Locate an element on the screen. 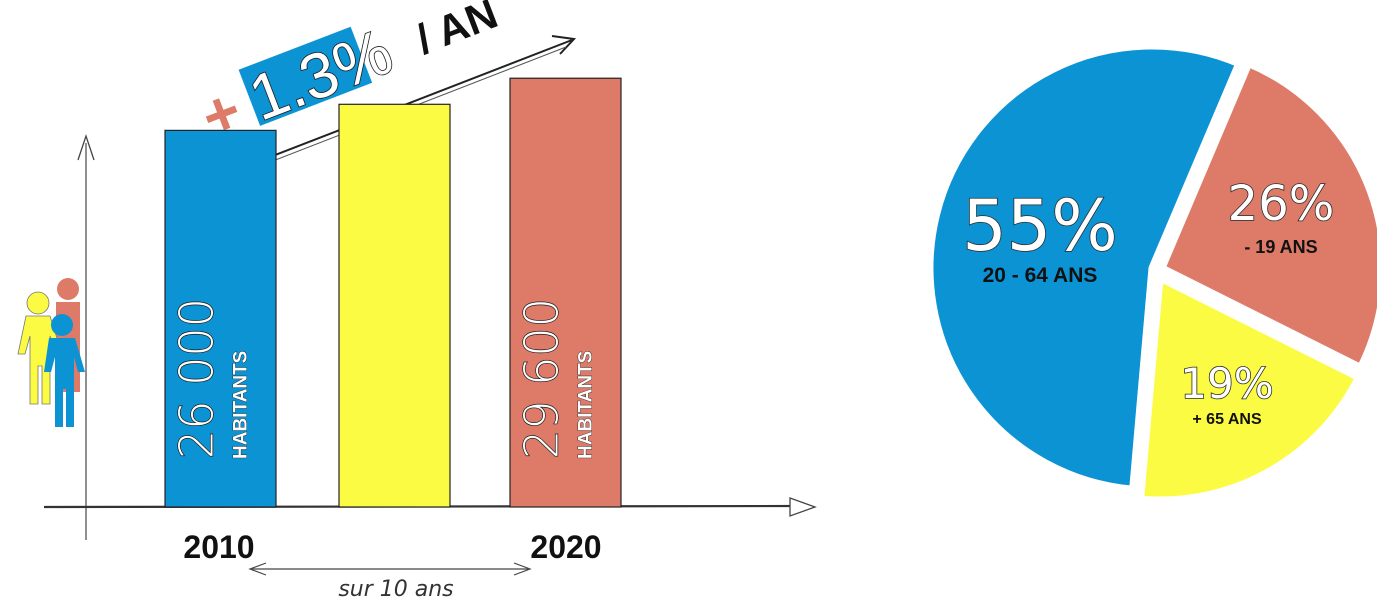  year-label-2020: 2020 is located at coordinates (565, 547).